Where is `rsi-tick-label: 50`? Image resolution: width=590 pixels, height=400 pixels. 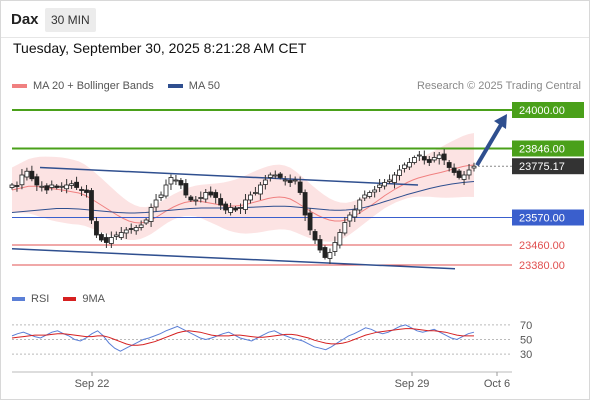
rsi-tick-label: 50 is located at coordinates (526, 341).